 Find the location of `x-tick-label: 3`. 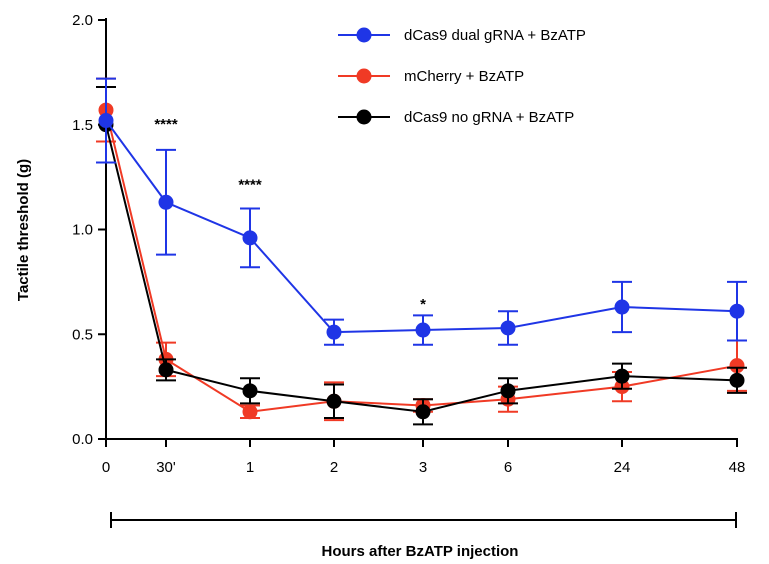

x-tick-label: 3 is located at coordinates (423, 467).